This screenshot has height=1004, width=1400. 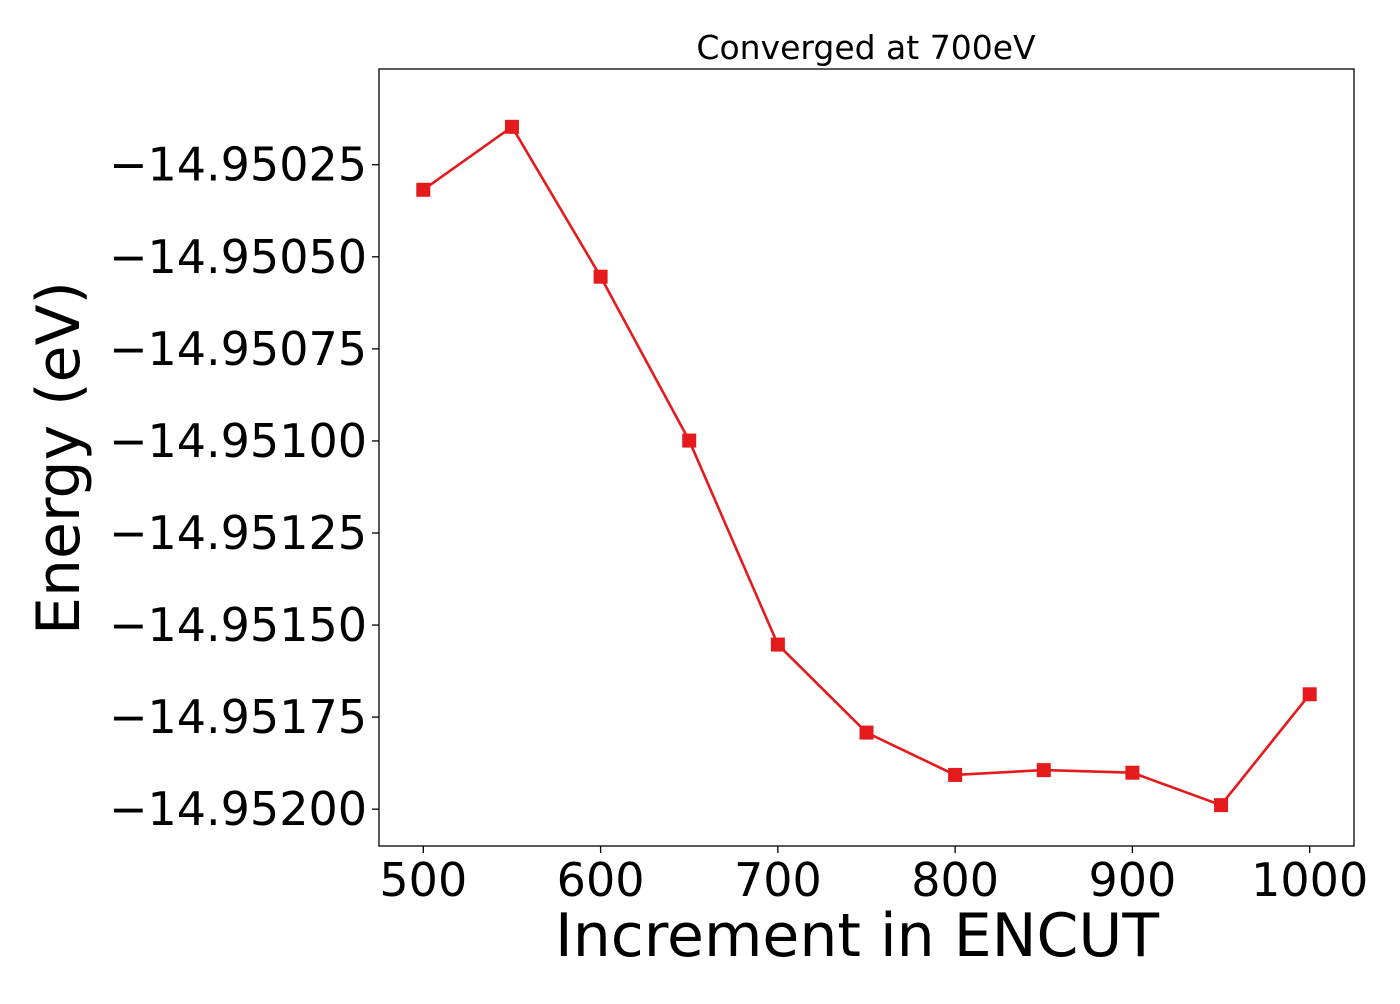 What do you see at coordinates (1309, 880) in the screenshot?
I see `x-tick-label: 1000` at bounding box center [1309, 880].